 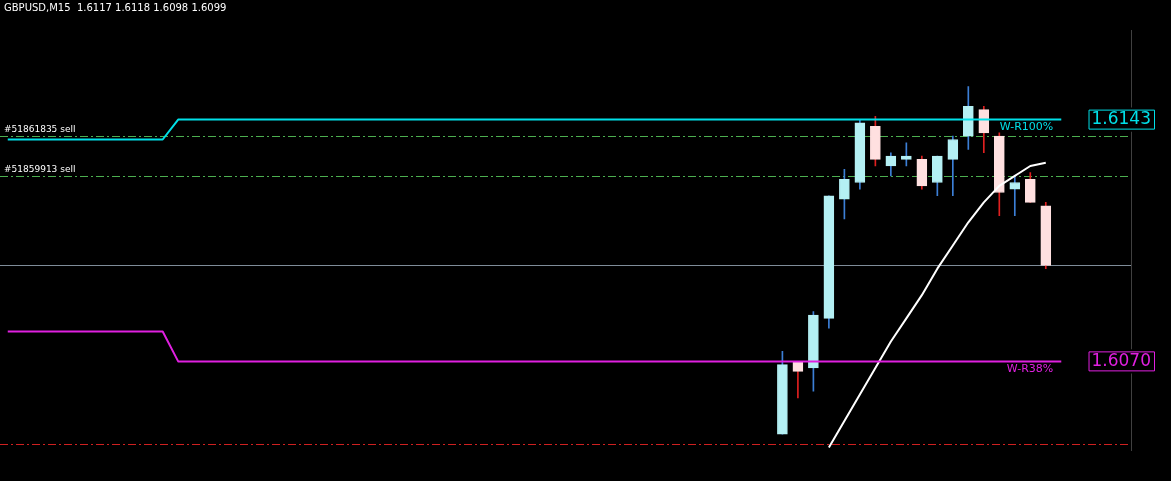 What do you see at coordinates (115, 7) in the screenshot?
I see `chart-title: GBPUSD,M15 1.6117 1.6118 1.6098 1.6099` at bounding box center [115, 7].